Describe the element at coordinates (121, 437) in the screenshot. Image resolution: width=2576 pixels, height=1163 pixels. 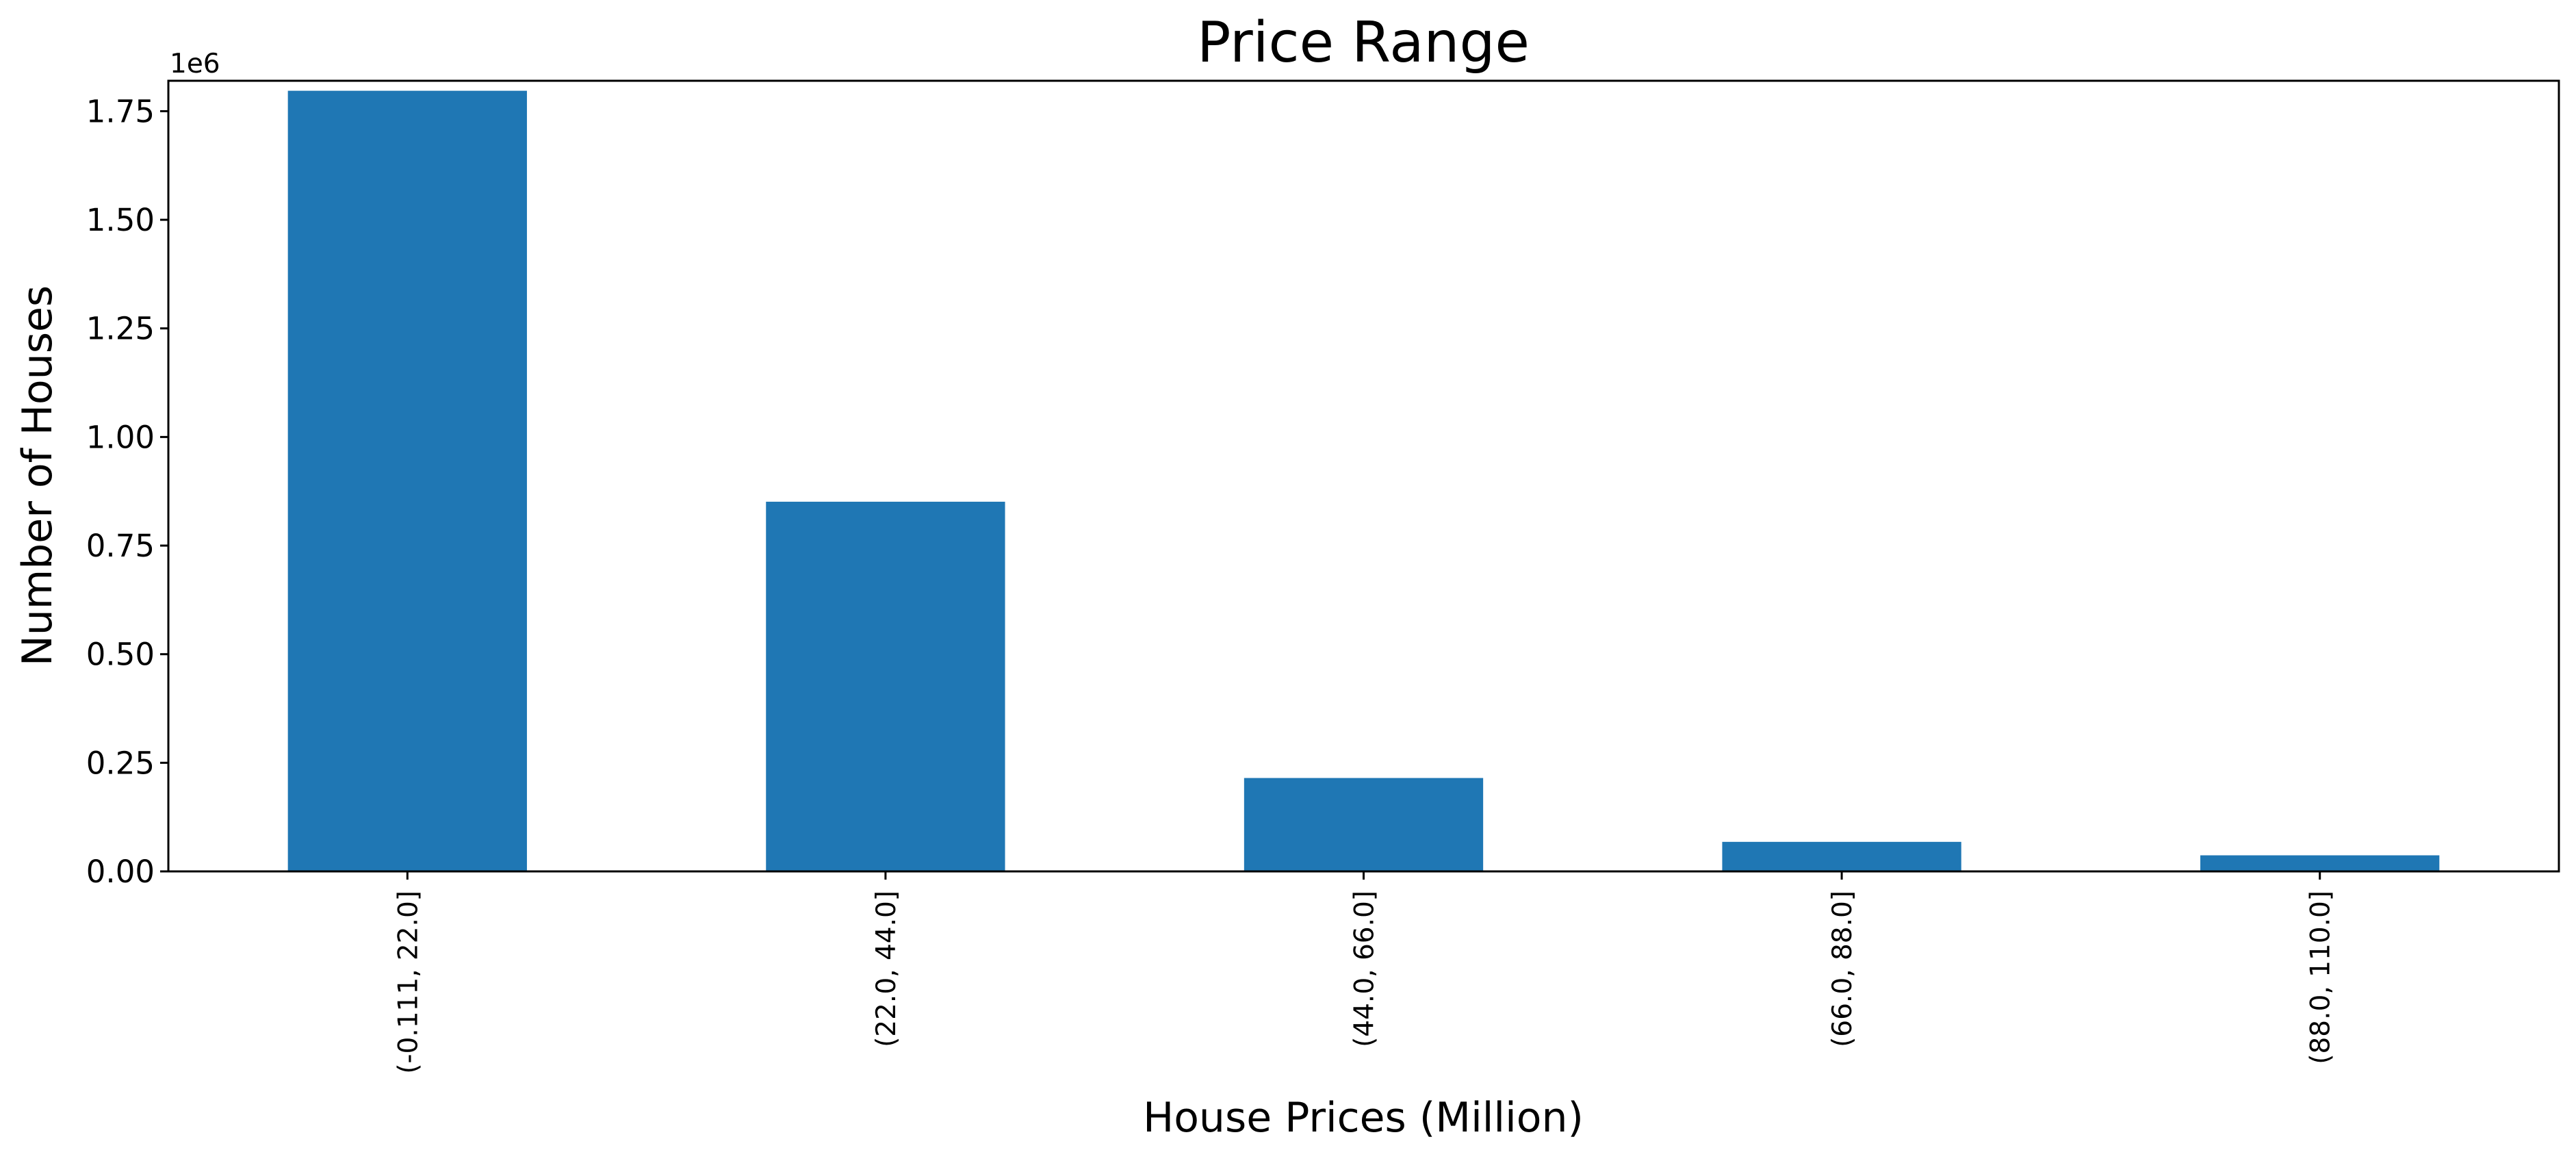
I see `y-tick-label: 1.00` at that location.